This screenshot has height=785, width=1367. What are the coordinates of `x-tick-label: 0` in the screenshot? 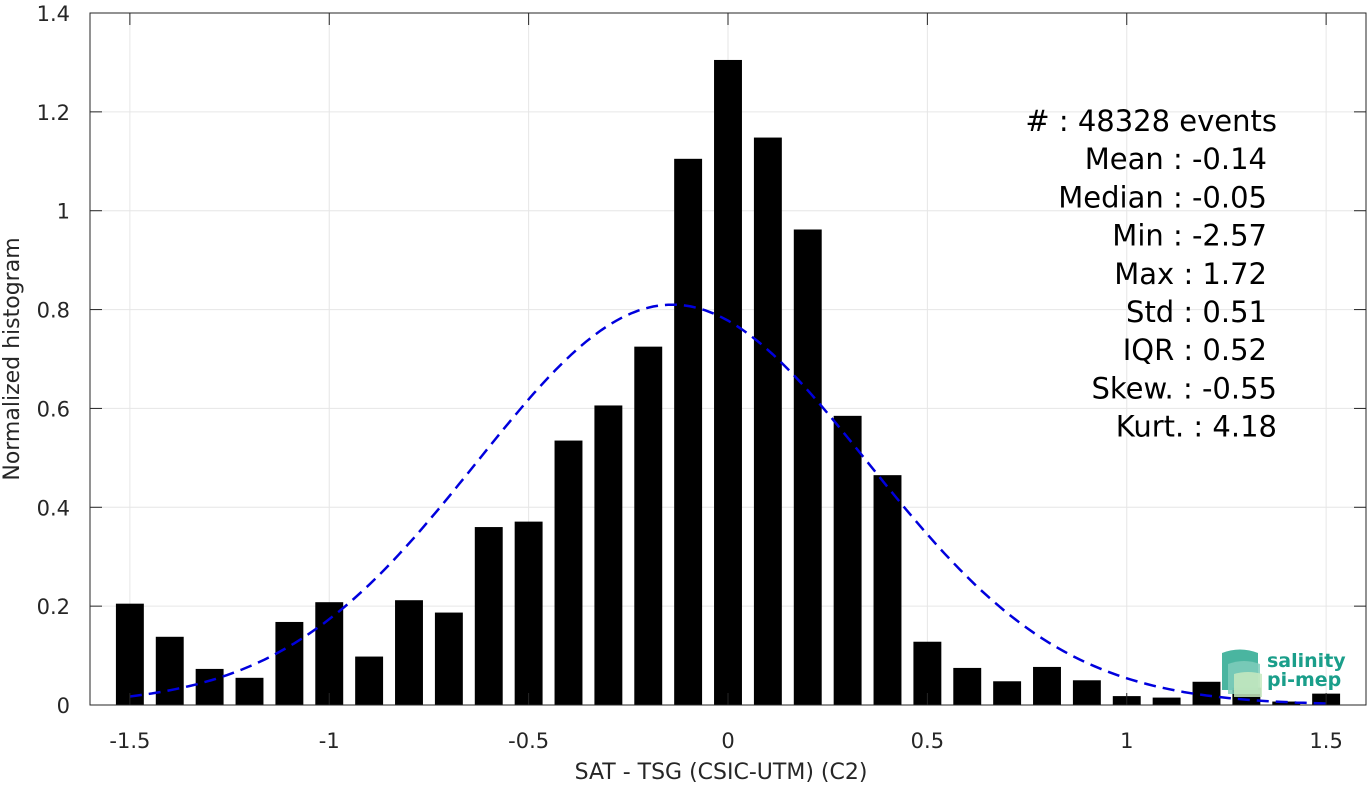 It's located at (727, 741).